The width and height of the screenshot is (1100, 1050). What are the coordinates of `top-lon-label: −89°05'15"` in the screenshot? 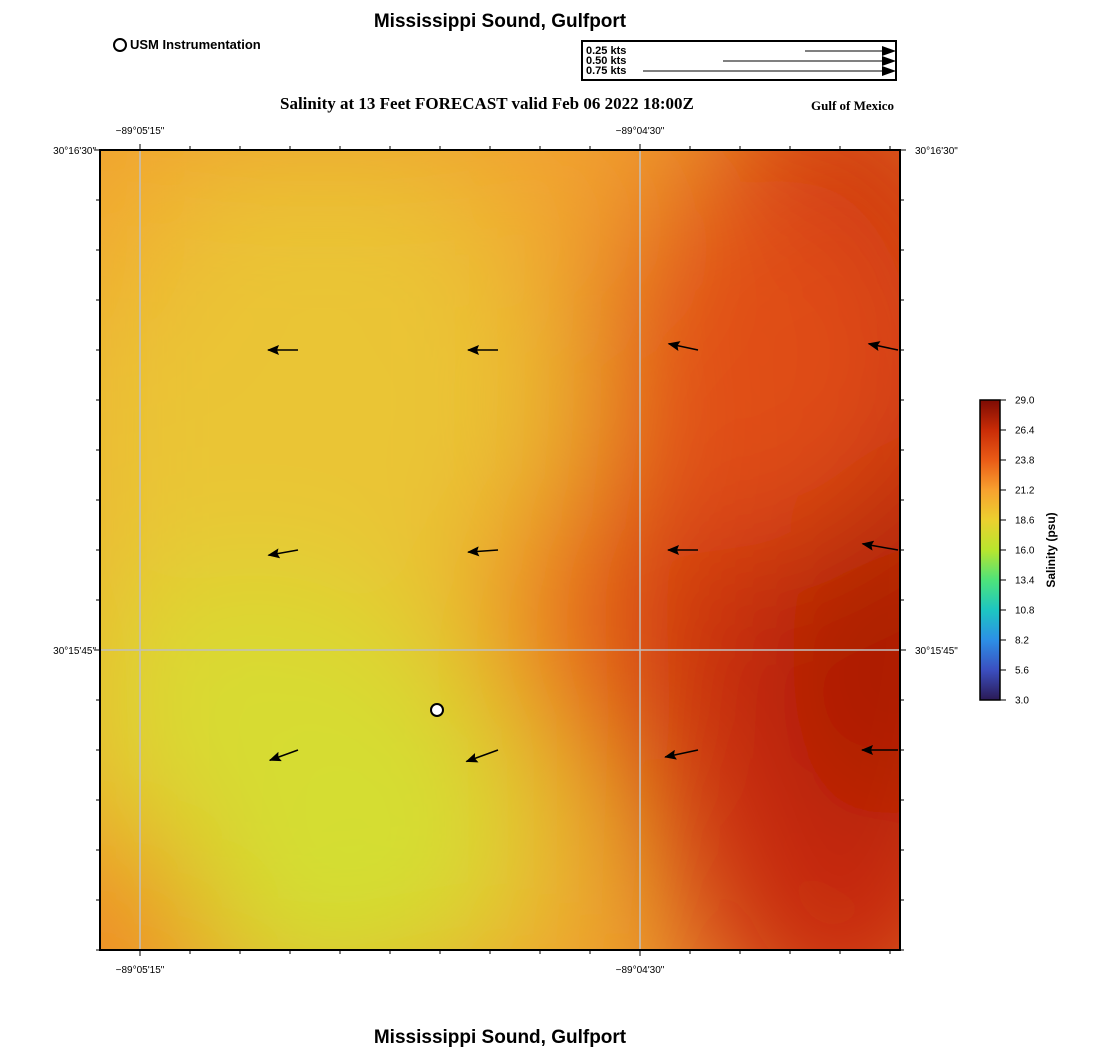 It's located at (140, 131).